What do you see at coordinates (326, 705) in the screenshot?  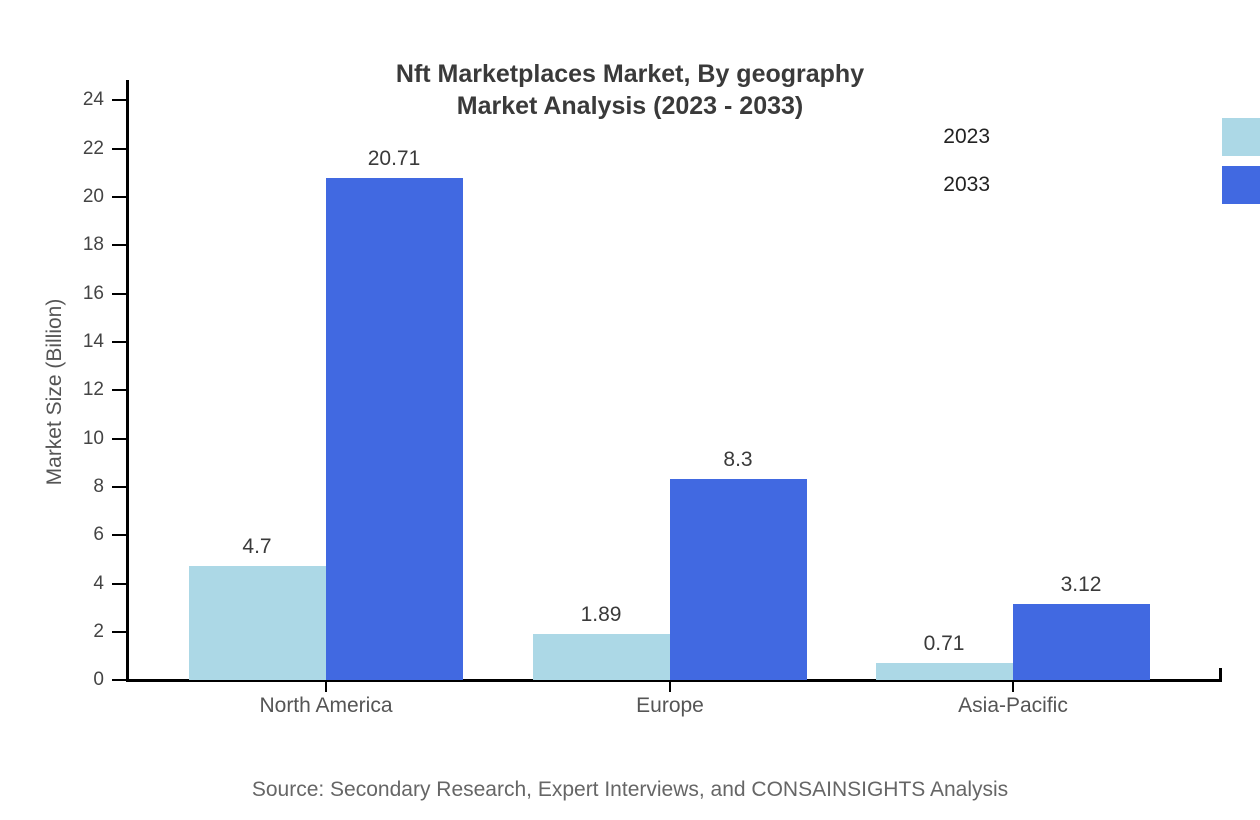 I see `x-tick-label-north-america: North America` at bounding box center [326, 705].